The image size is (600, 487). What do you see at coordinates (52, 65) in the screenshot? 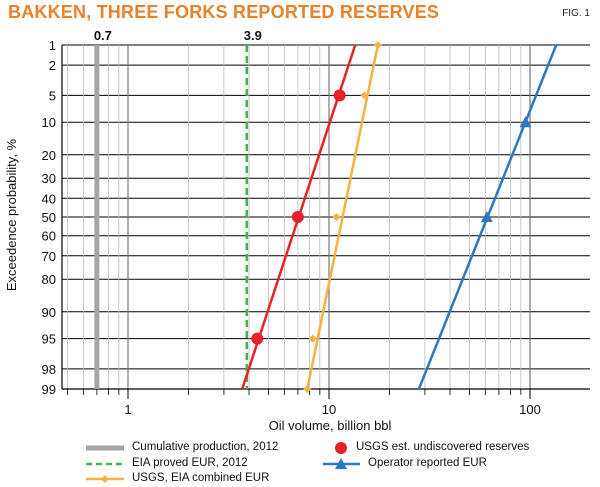
I see `y-tick-label: 2` at bounding box center [52, 65].